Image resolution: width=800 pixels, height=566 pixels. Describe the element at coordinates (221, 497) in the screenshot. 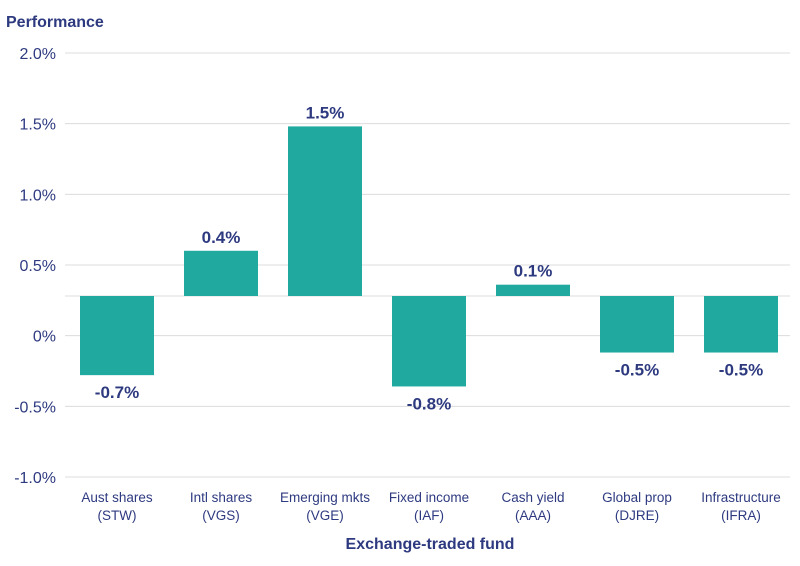

I see `category-label: Intl shares` at that location.